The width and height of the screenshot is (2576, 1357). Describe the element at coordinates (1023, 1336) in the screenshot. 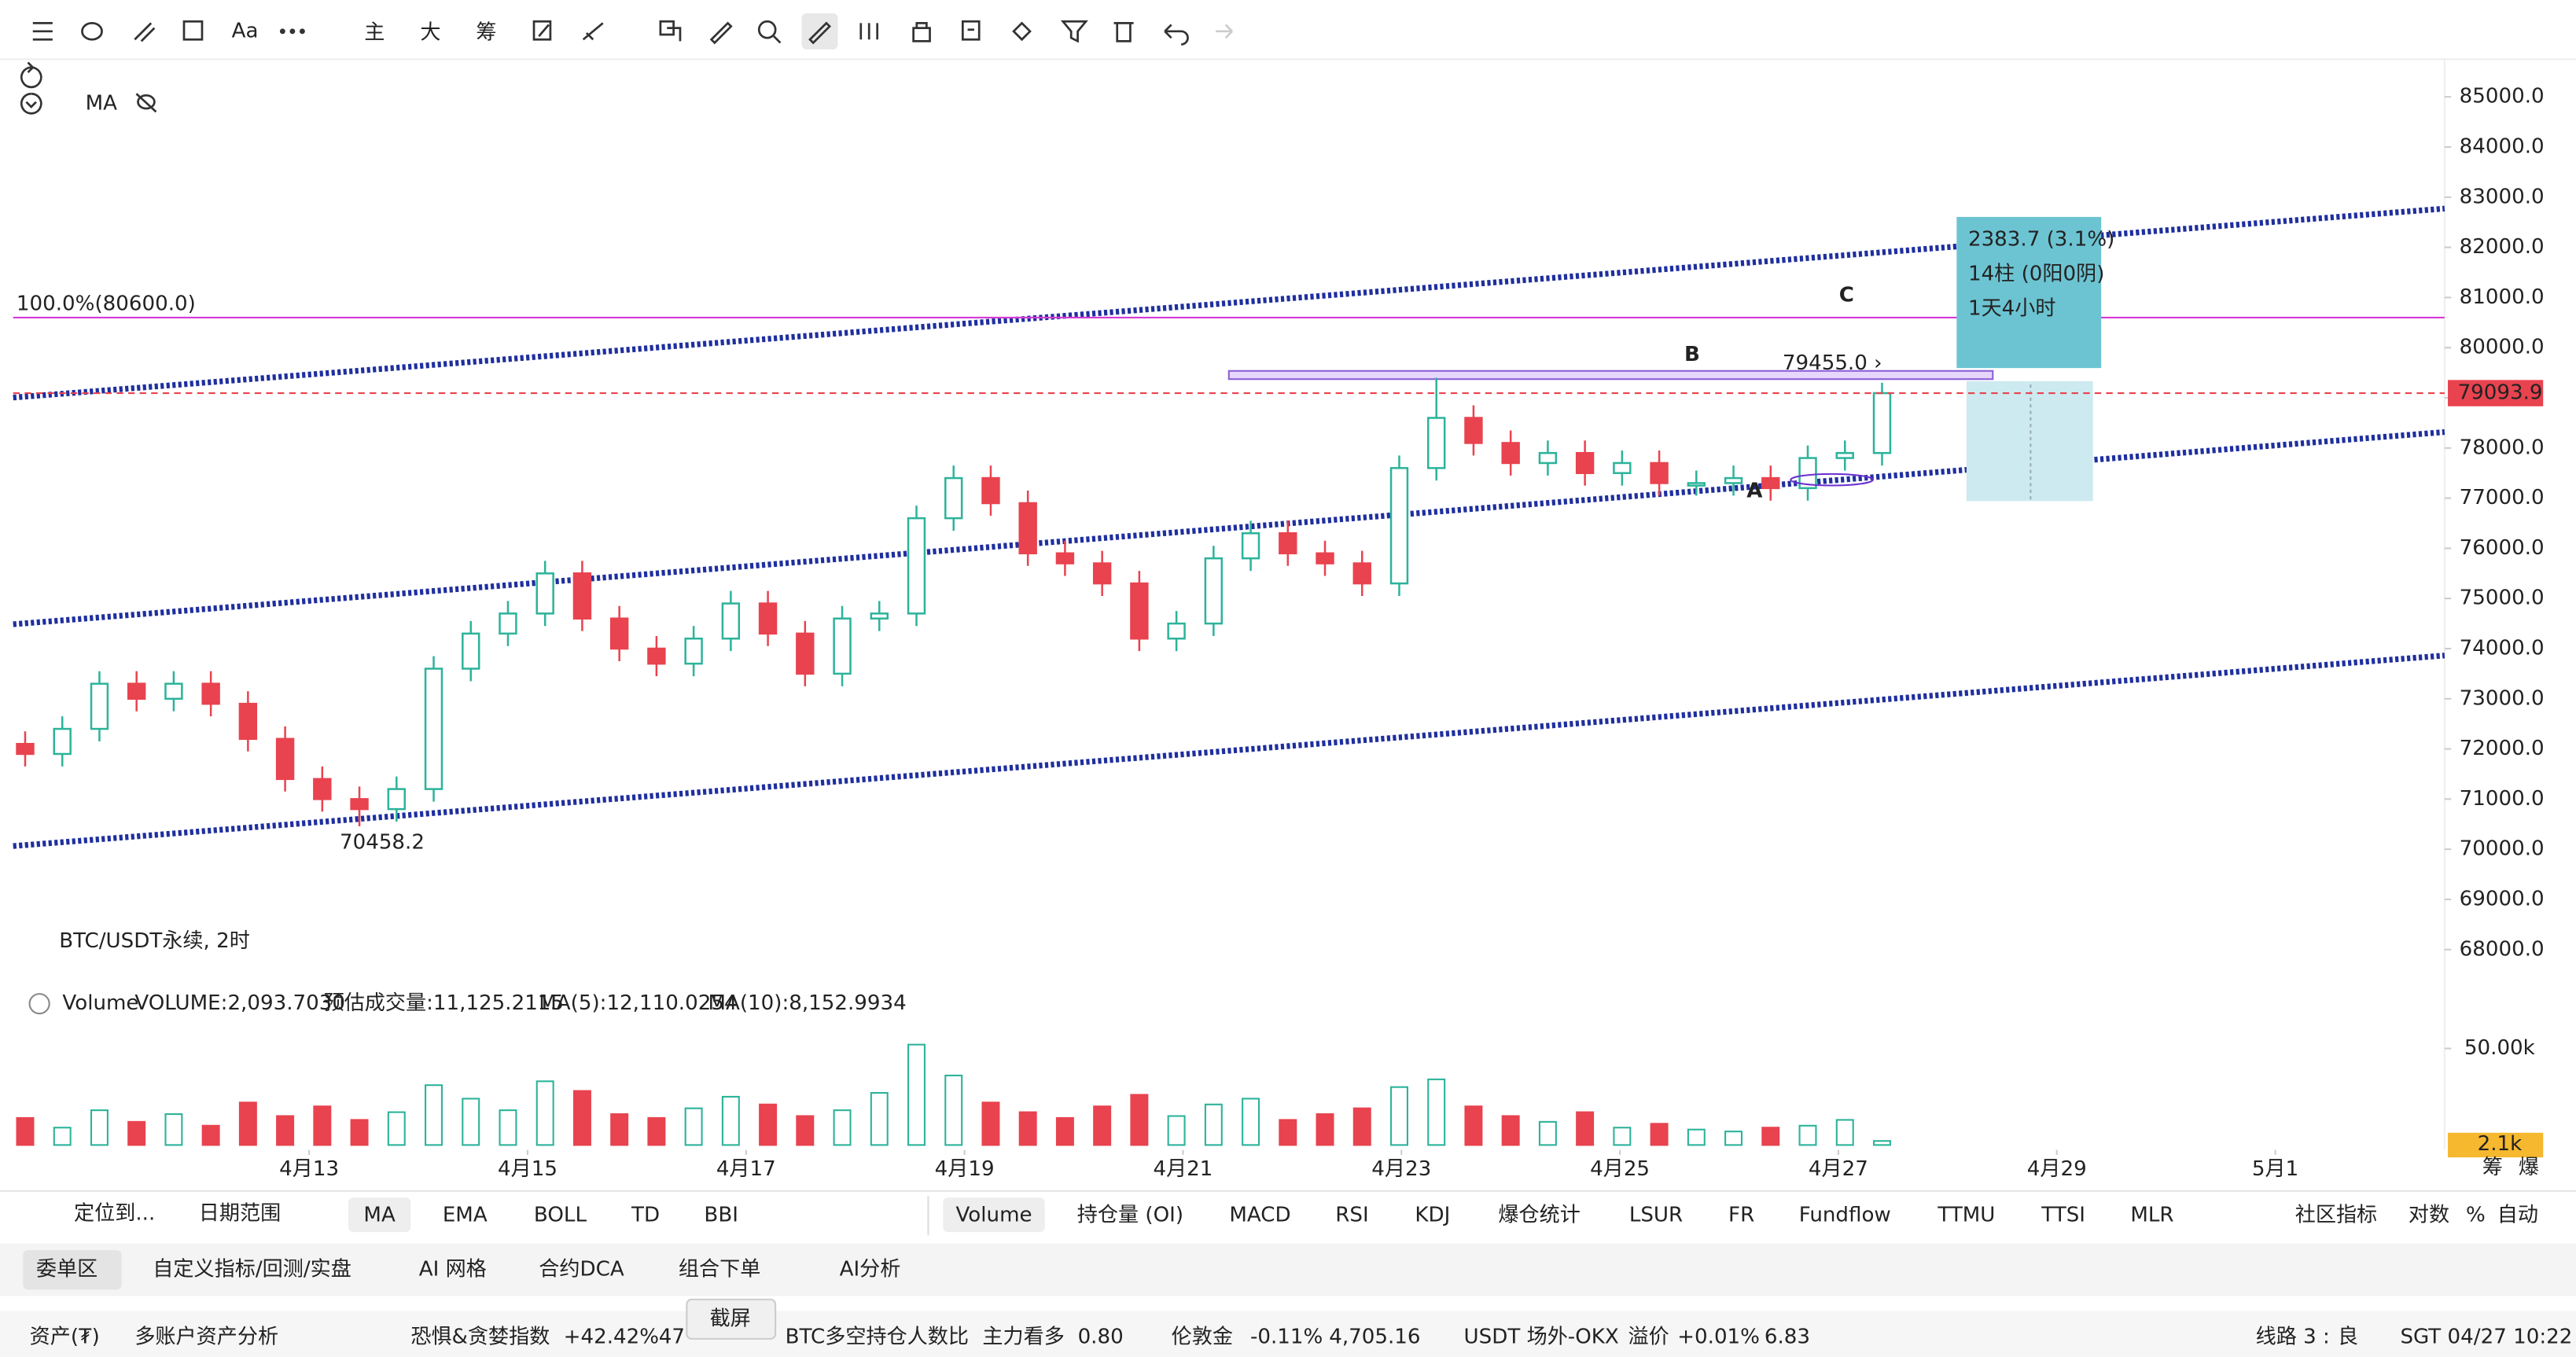

I see `status-item: 主力看多` at that location.